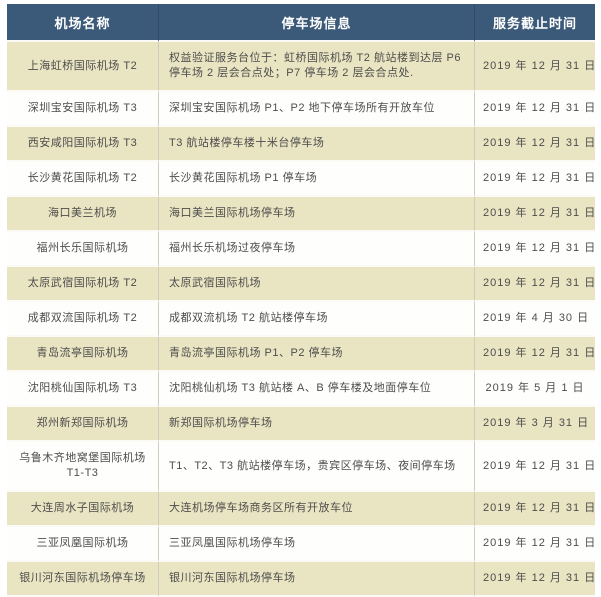 This screenshot has width=601, height=597. What do you see at coordinates (317, 249) in the screenshot?
I see `parking-info-cell: 福州长乐机场过夜停车场` at bounding box center [317, 249].